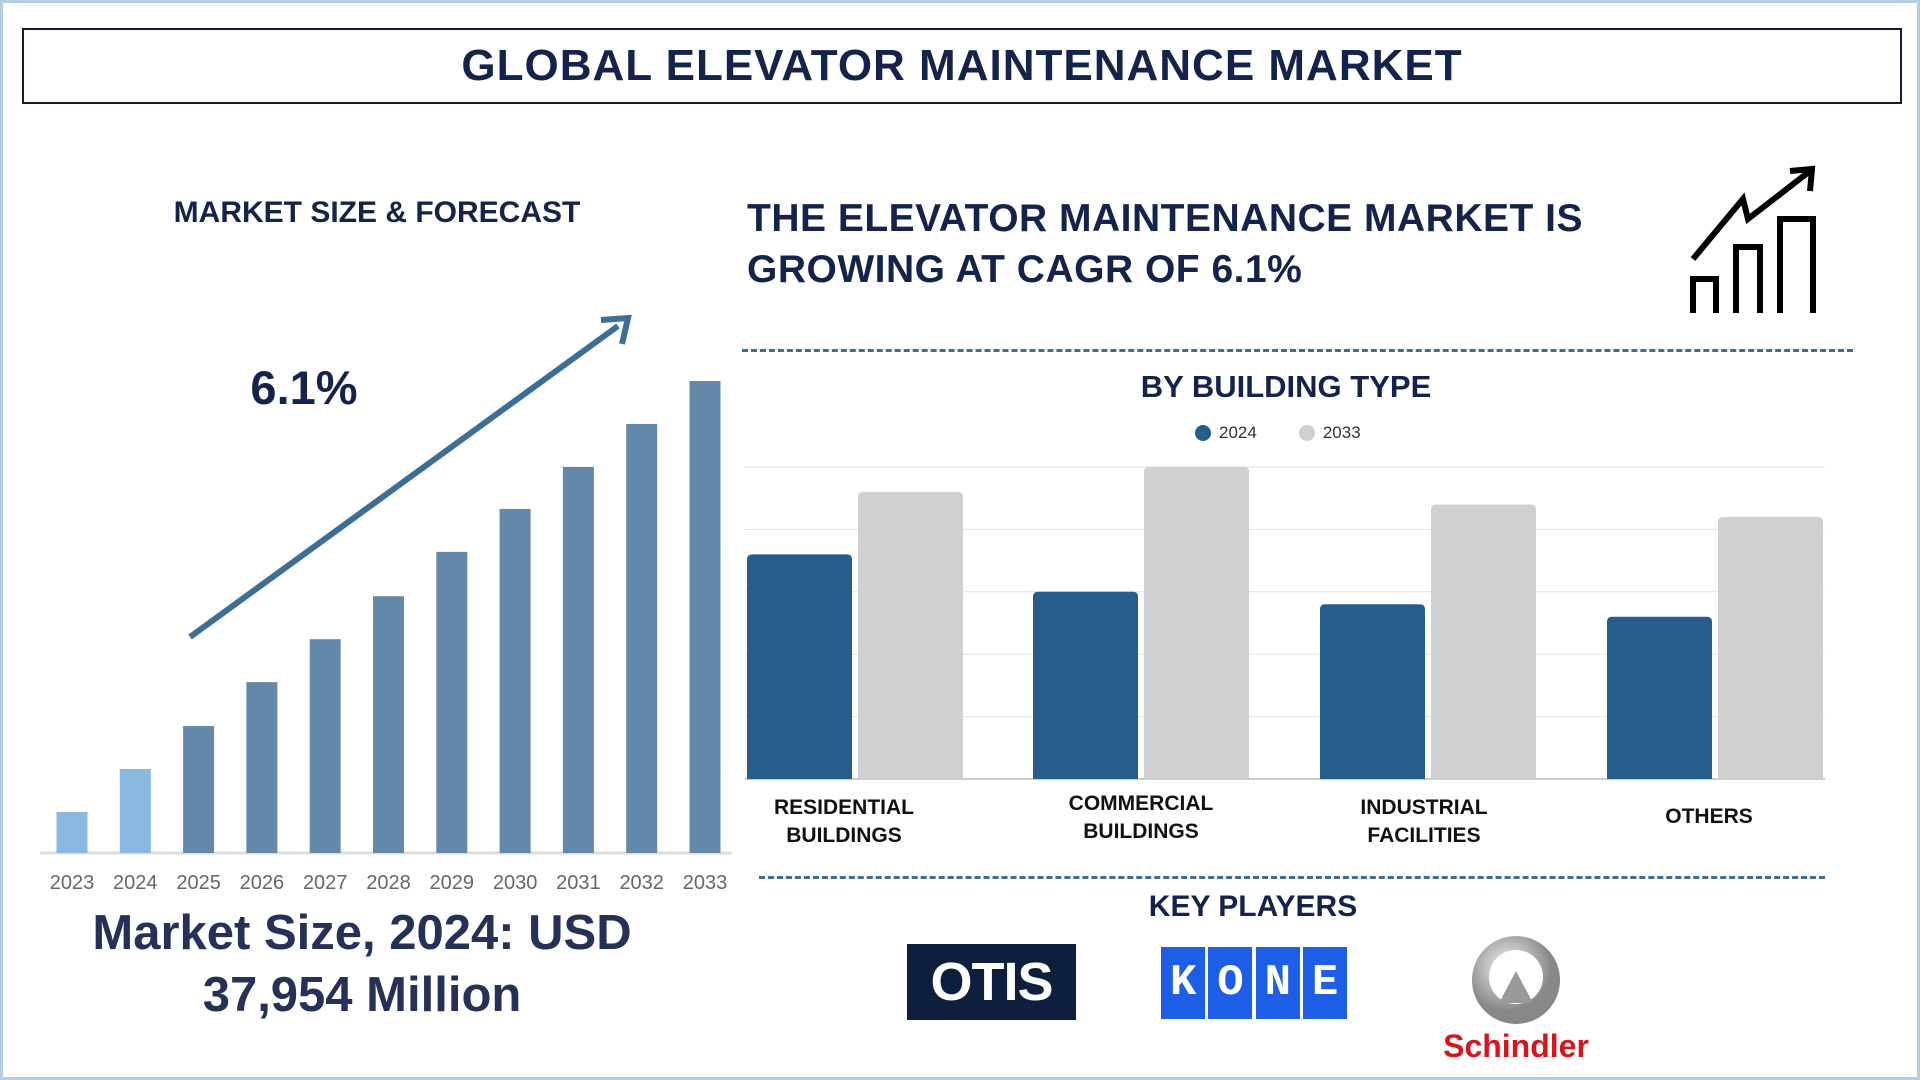 The width and height of the screenshot is (1920, 1080). Describe the element at coordinates (844, 822) in the screenshot. I see `category-label: RESIDENTIAL BUILDINGS` at that location.